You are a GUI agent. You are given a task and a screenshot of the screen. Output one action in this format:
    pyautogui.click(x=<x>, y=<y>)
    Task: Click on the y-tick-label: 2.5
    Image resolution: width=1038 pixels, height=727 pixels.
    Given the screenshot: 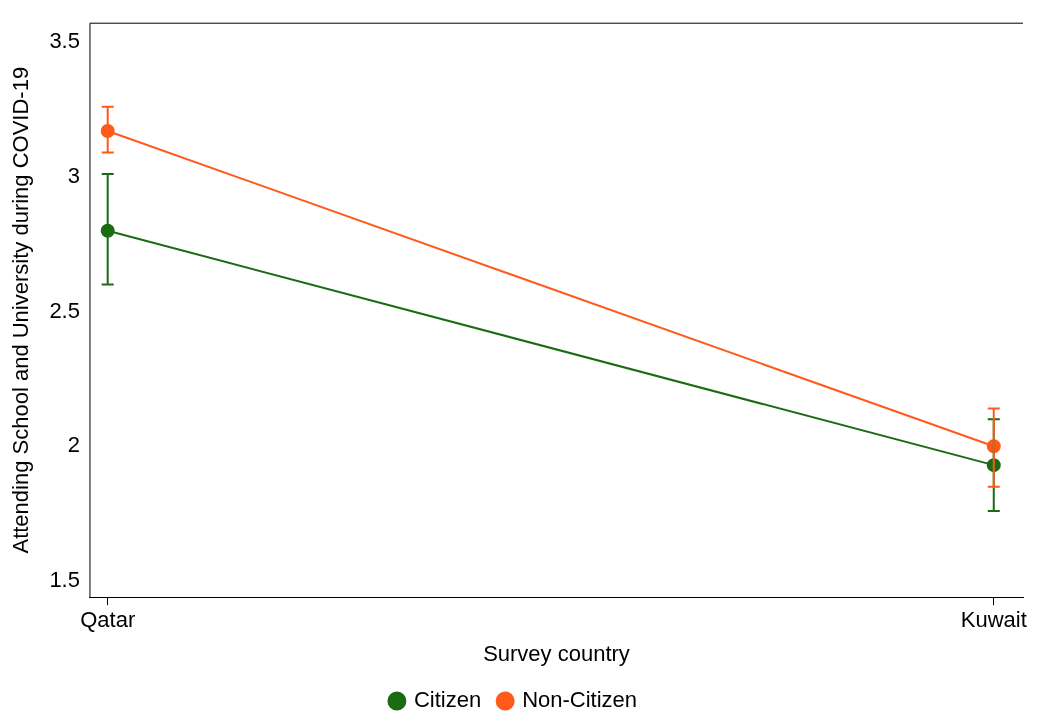 What is the action you would take?
    pyautogui.click(x=64, y=310)
    